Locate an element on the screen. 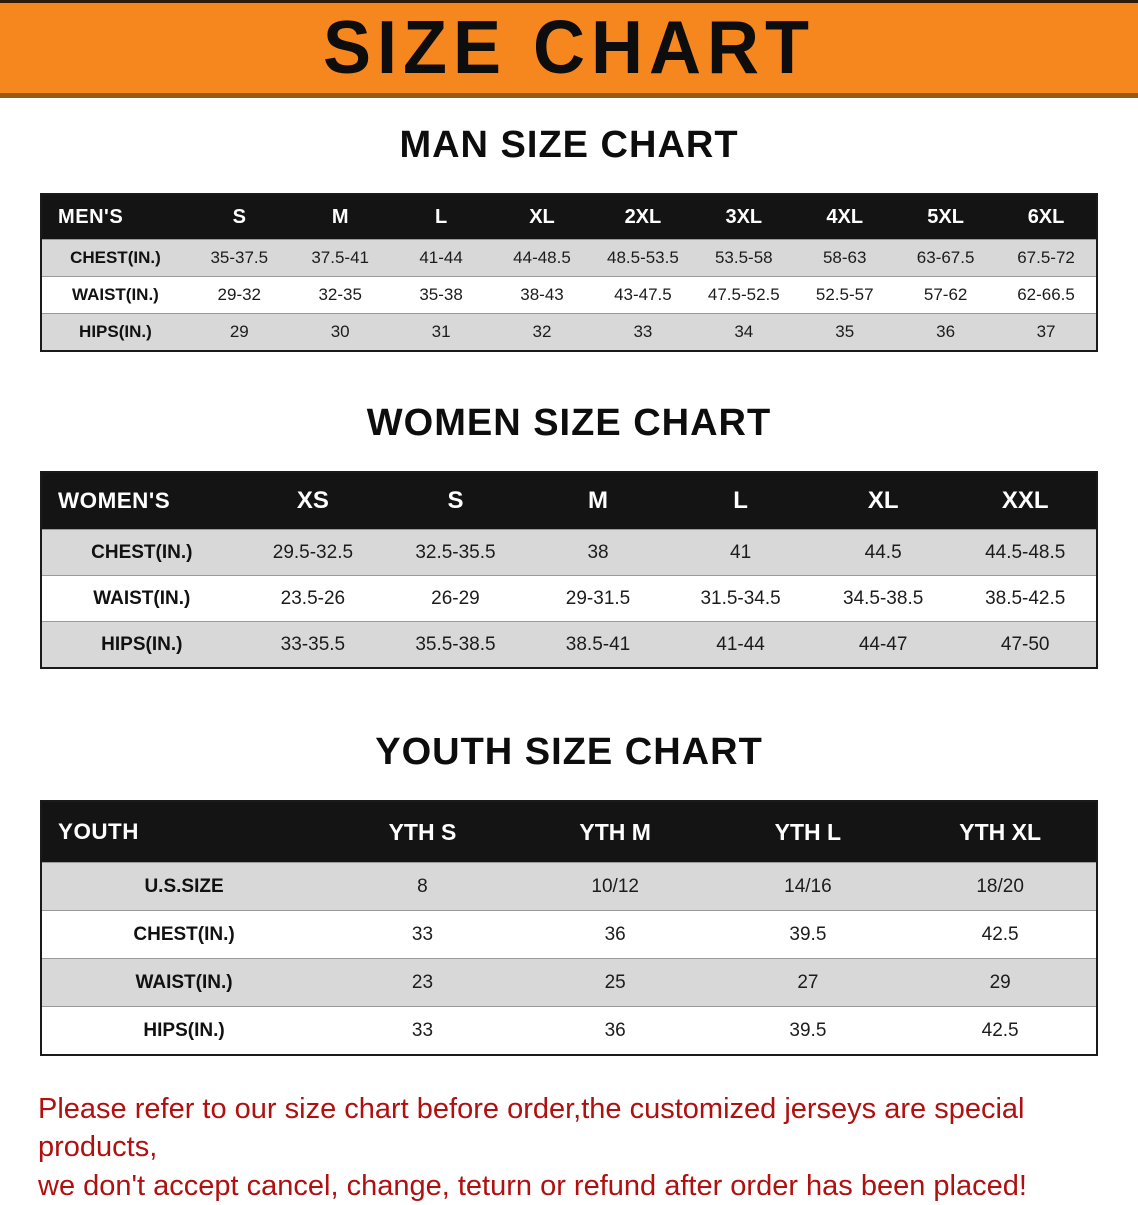 The height and width of the screenshot is (1205, 1138). row-label-cell: U.S.SIZE is located at coordinates (184, 886).